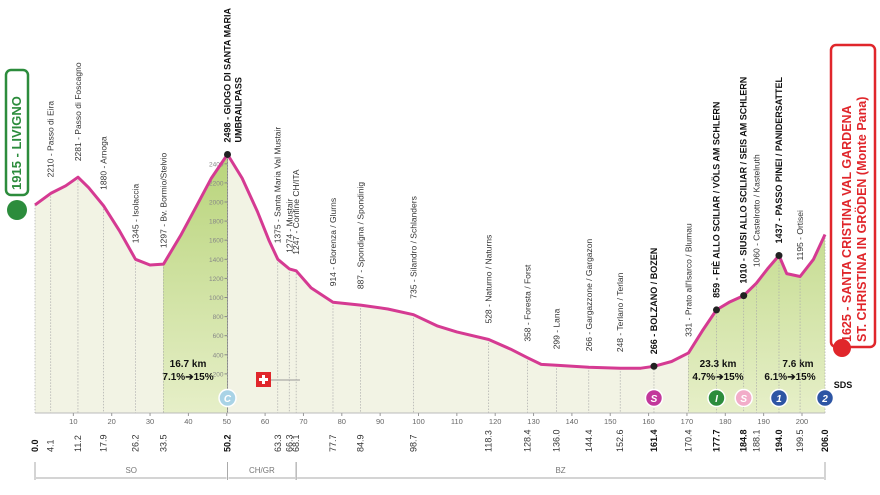 The width and height of the screenshot is (880, 495). Describe the element at coordinates (35, 445) in the screenshot. I see `km-label: 0.0` at that location.